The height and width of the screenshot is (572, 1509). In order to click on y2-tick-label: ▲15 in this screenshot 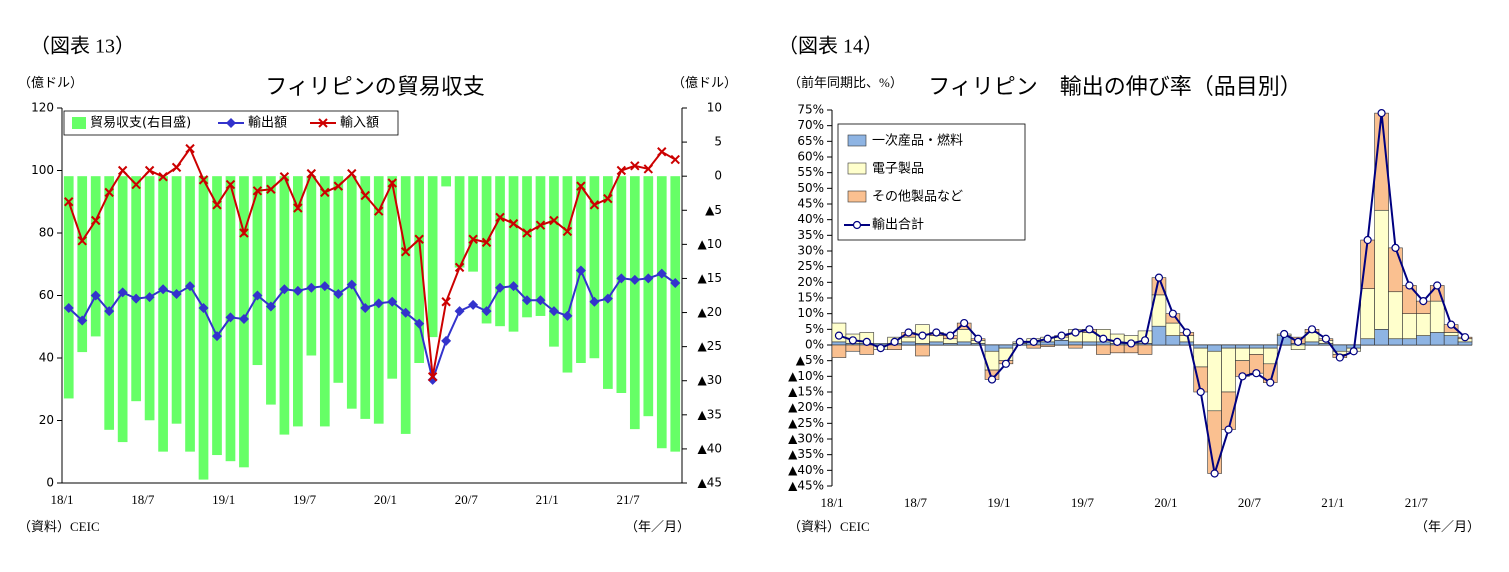, I will do `click(710, 278)`.